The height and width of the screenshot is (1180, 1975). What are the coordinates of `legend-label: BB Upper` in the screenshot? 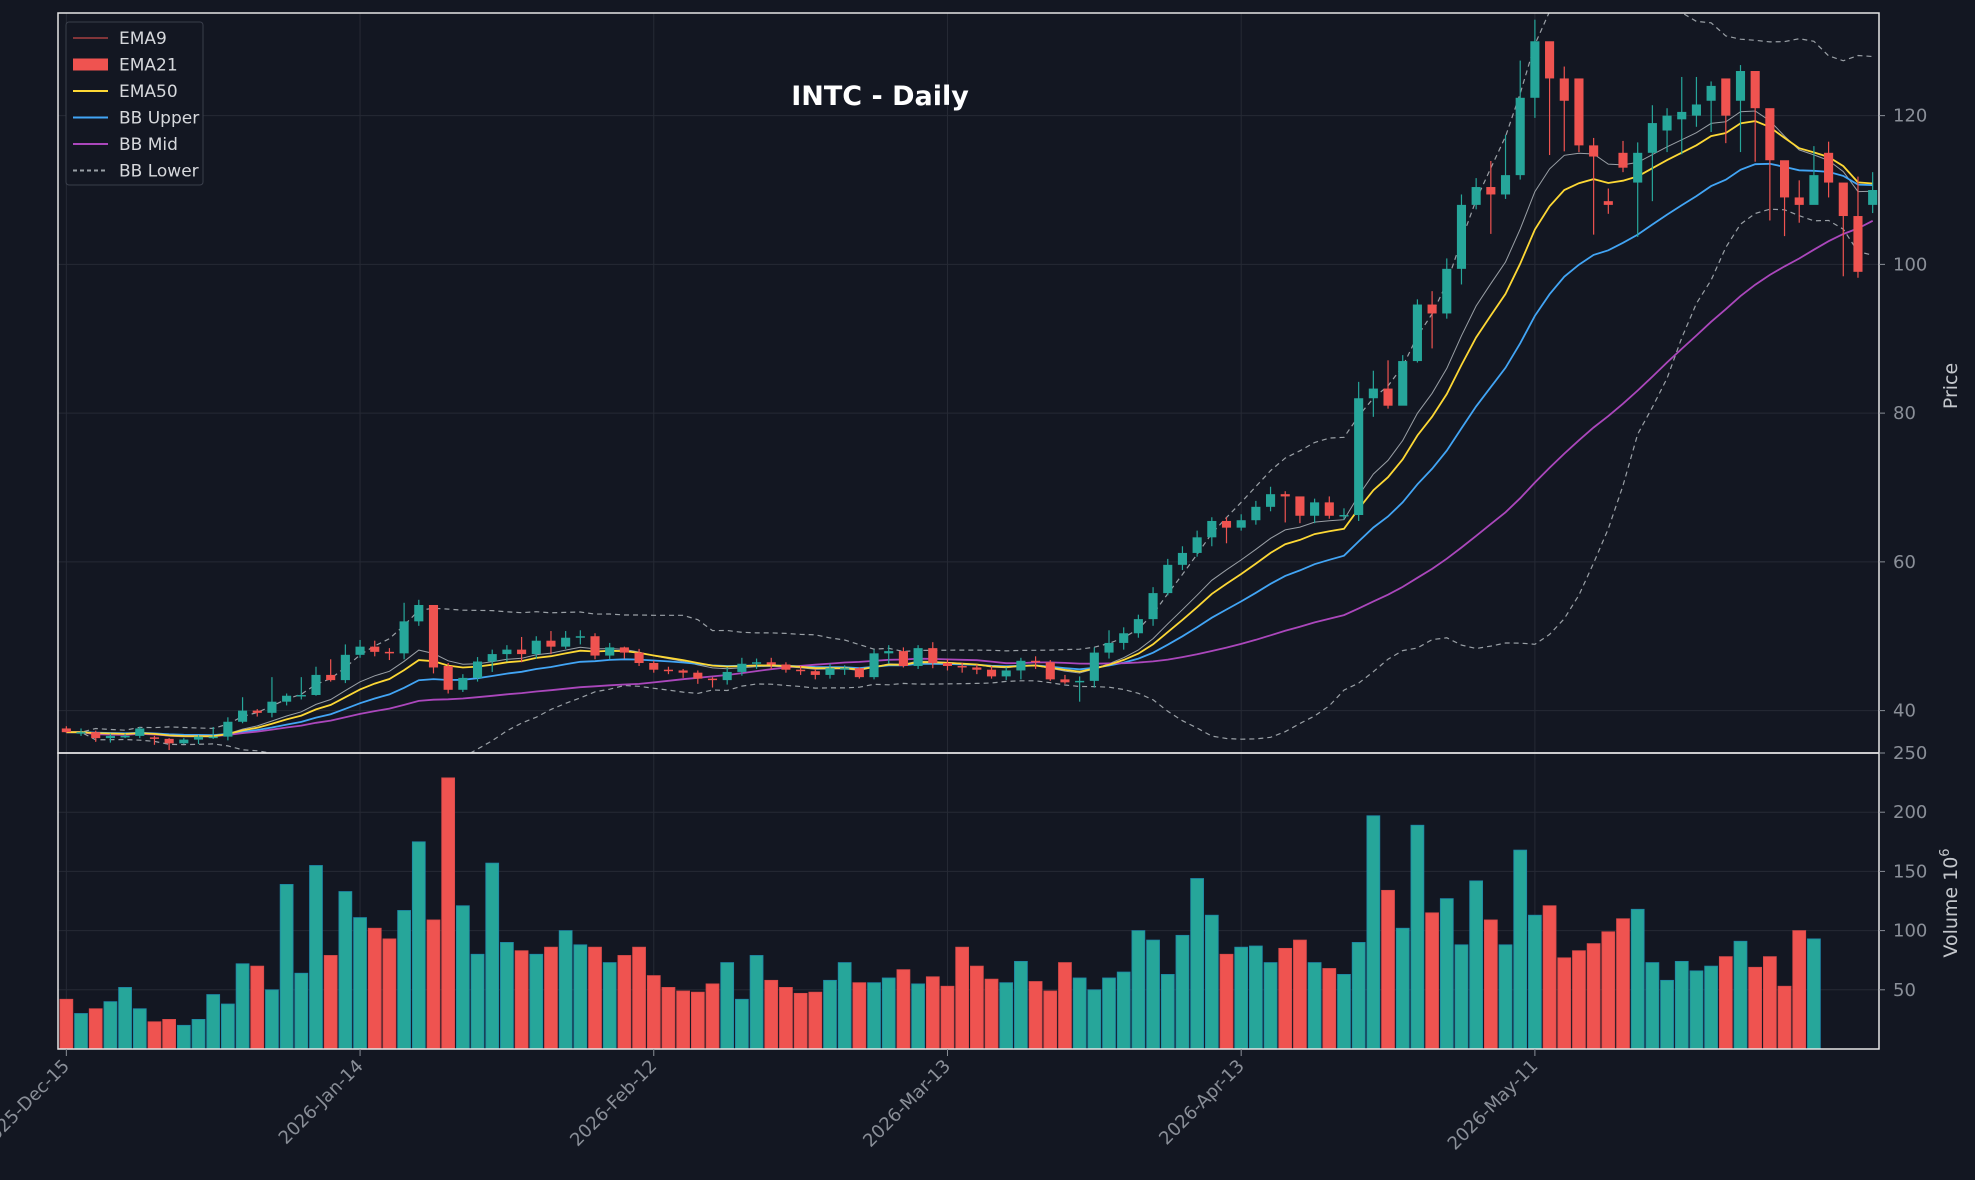 It's located at (159, 119).